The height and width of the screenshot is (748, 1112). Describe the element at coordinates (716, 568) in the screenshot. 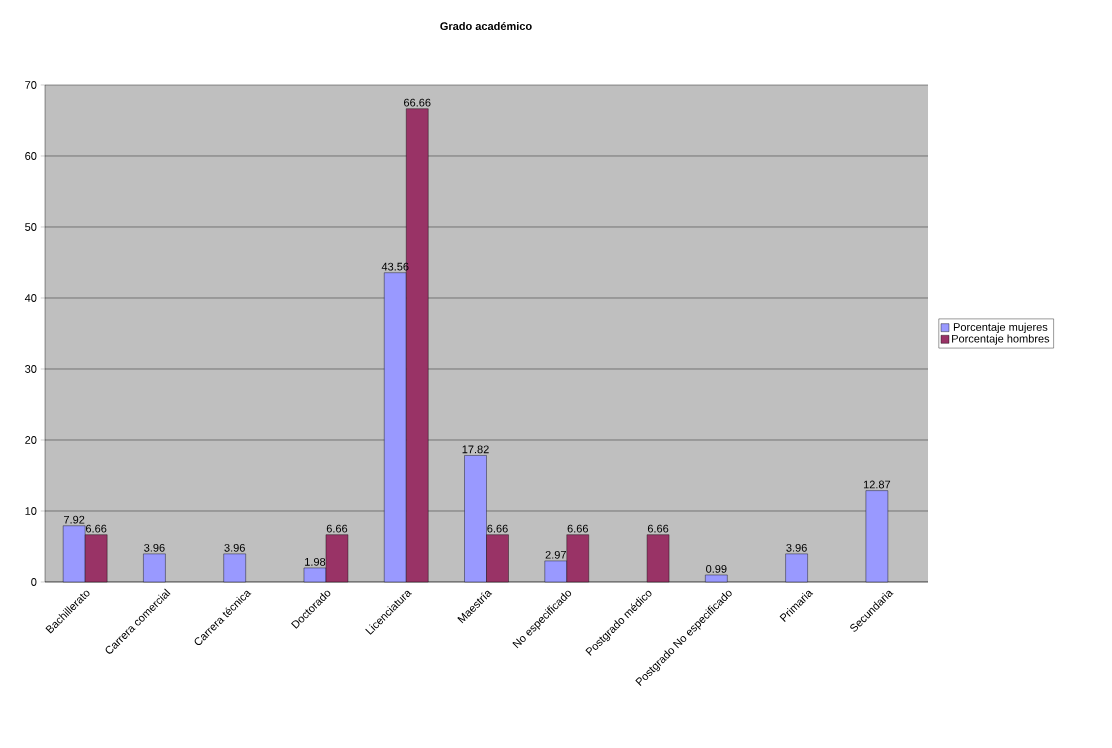

I see `data-label: 0.99` at that location.